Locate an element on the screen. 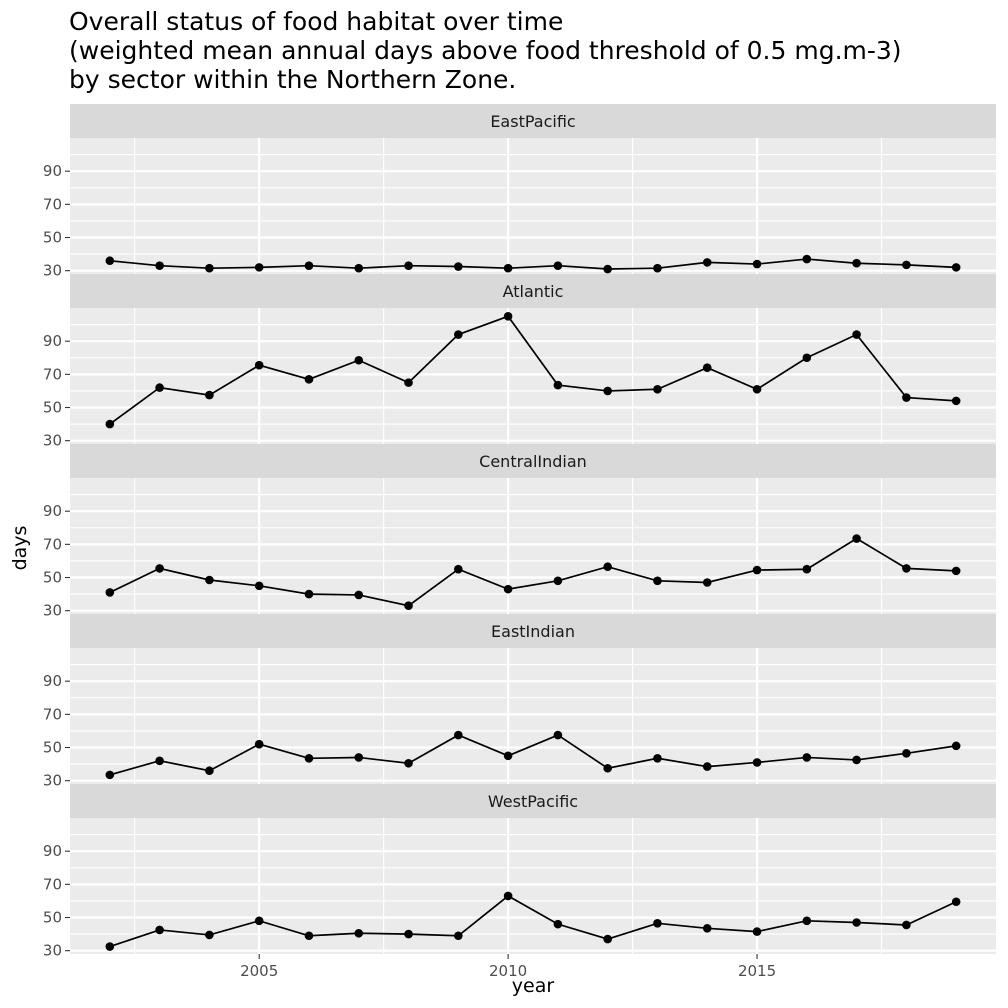 This screenshot has height=1008, width=1008. series-line-westpacific is located at coordinates (533, 921).